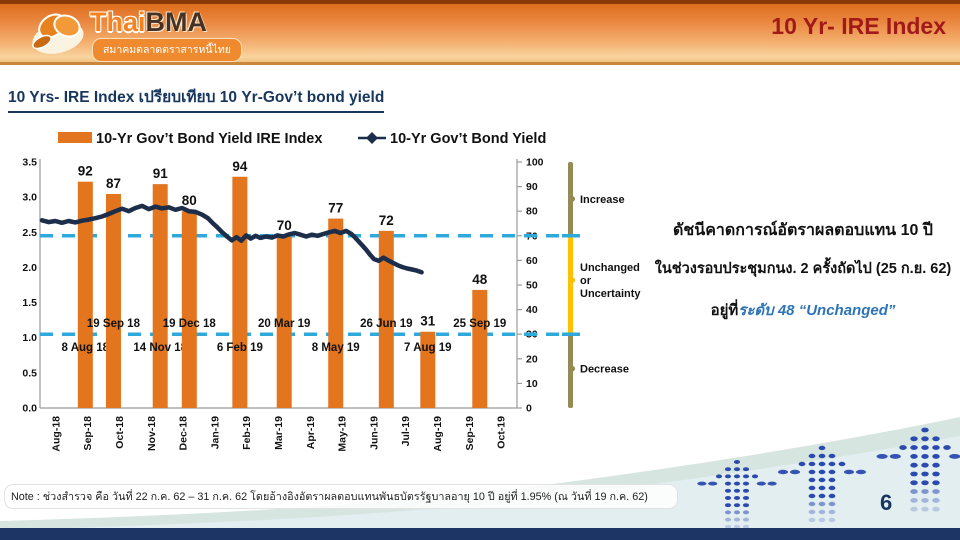 The height and width of the screenshot is (540, 960). What do you see at coordinates (29, 409) in the screenshot?
I see `left-axis-tick-label: 0.0` at bounding box center [29, 409].